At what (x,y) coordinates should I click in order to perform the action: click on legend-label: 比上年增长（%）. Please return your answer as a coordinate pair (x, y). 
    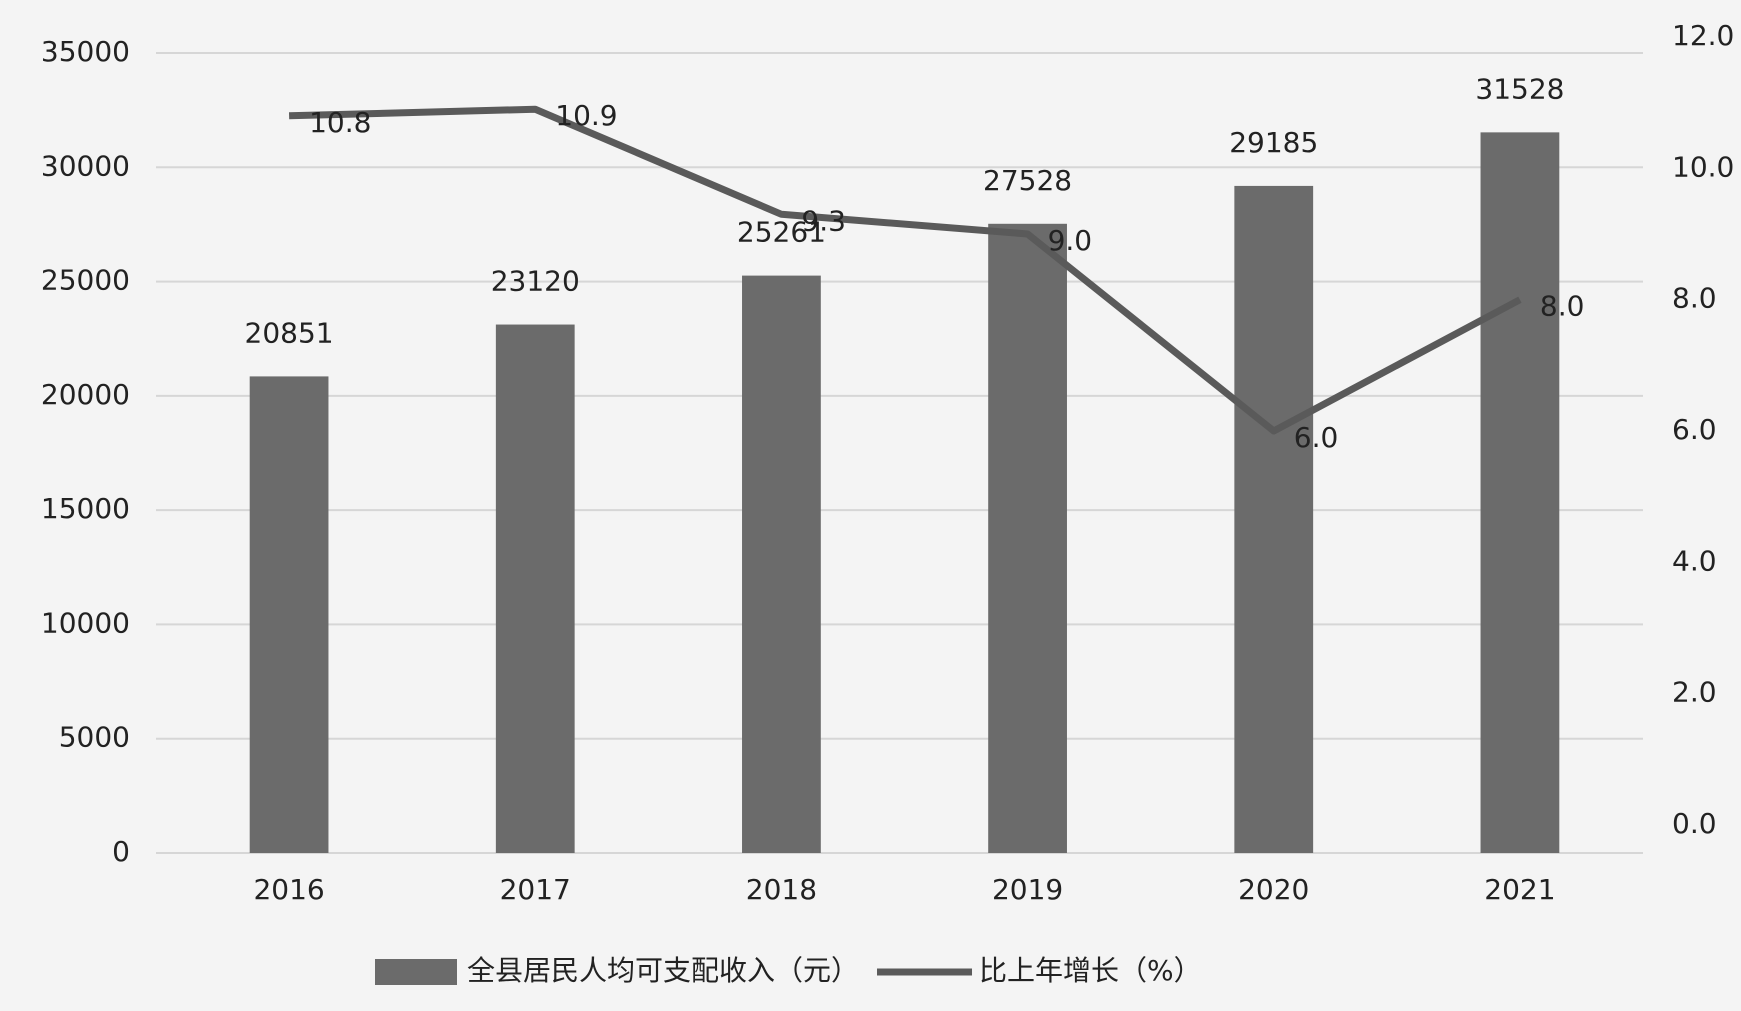
    Looking at the image, I should click on (1090, 970).